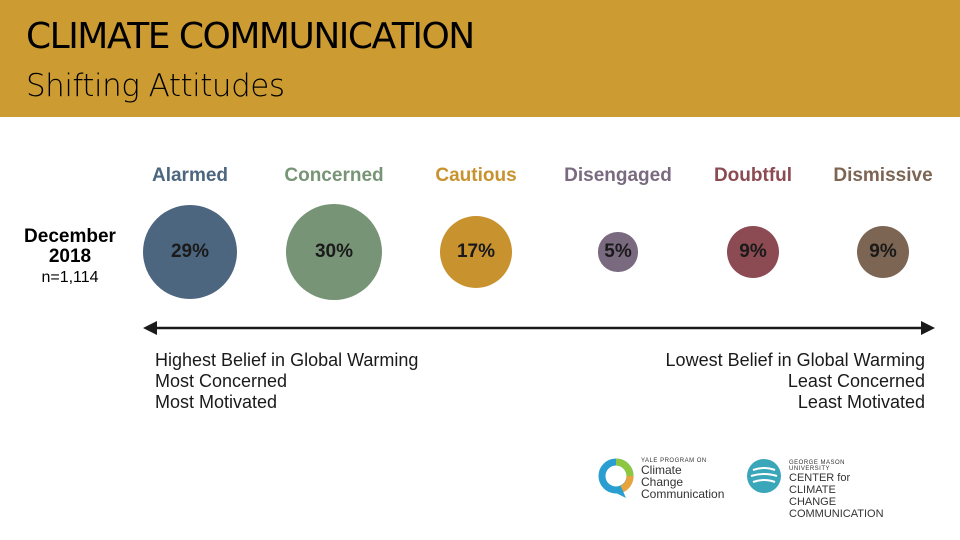 The width and height of the screenshot is (960, 540). I want to click on axis-arrow-right, so click(928, 328).